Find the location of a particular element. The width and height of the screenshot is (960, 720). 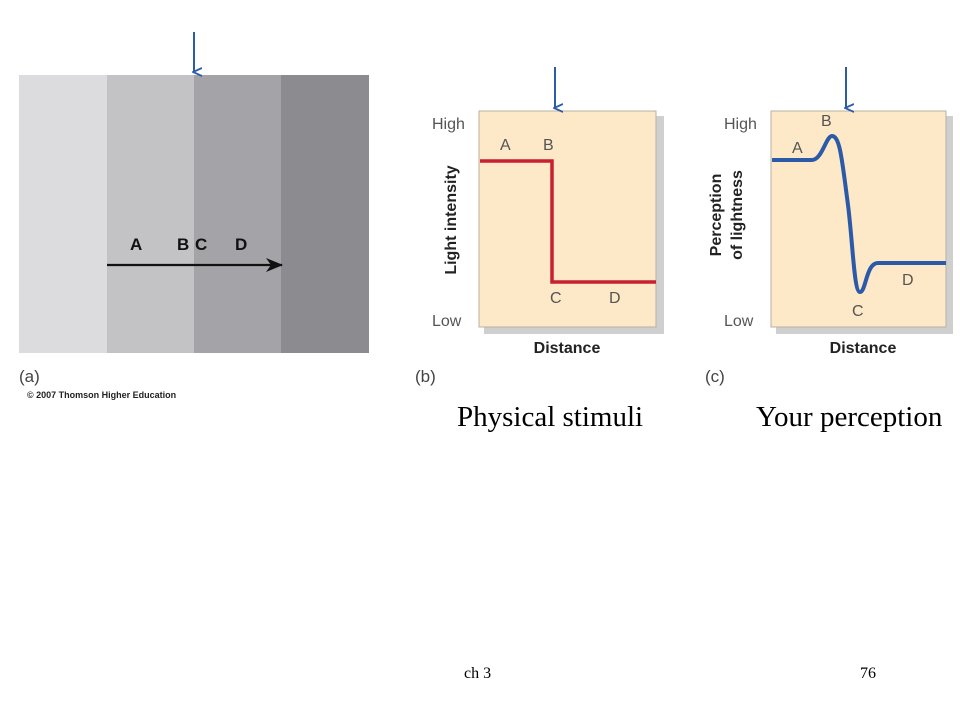

point-a-label-c: A is located at coordinates (797, 148).